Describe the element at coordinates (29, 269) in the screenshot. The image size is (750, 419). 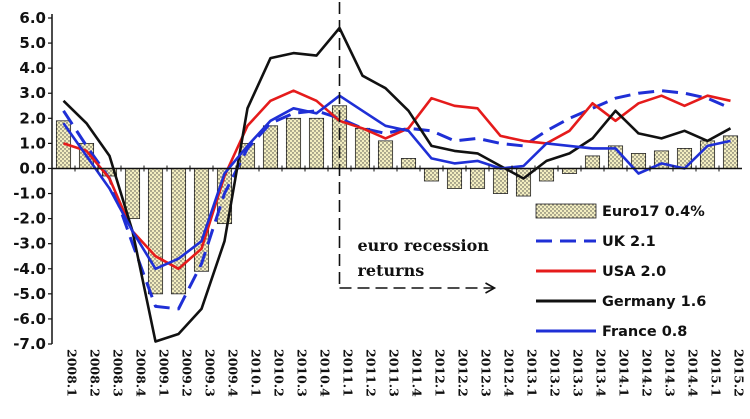
I see `y-tick-label: -4.0` at that location.